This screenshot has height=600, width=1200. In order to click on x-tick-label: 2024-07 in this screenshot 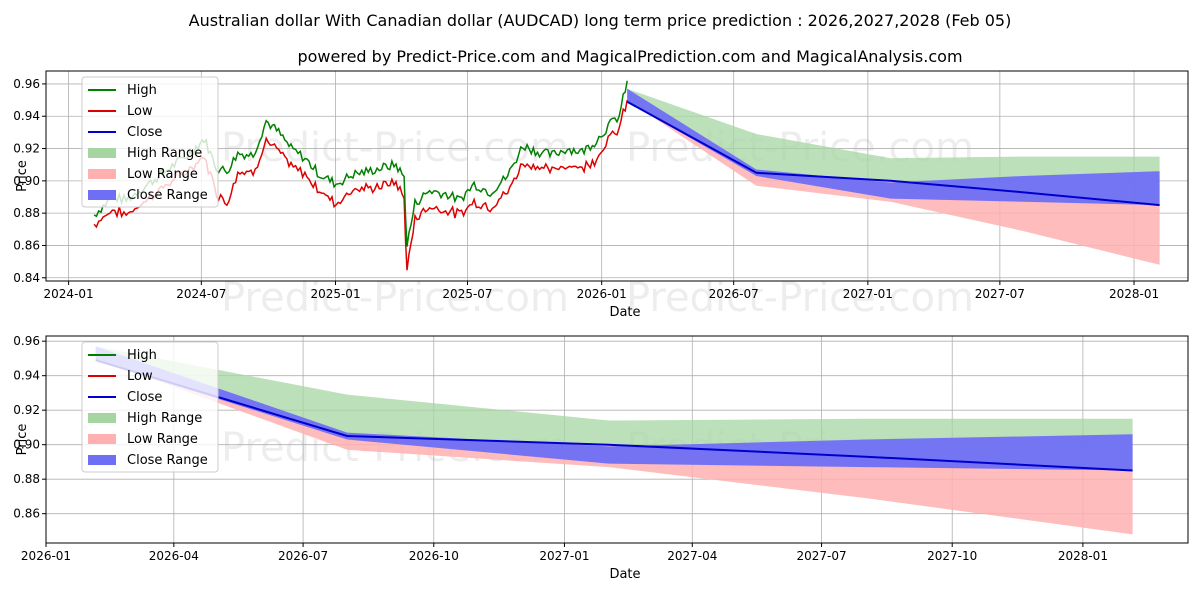, I will do `click(201, 294)`.